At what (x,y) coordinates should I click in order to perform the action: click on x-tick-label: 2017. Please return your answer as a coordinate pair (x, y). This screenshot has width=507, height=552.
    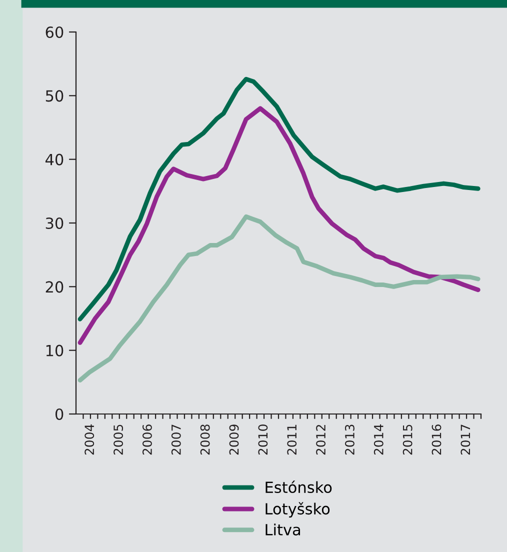
    Looking at the image, I should click on (465, 439).